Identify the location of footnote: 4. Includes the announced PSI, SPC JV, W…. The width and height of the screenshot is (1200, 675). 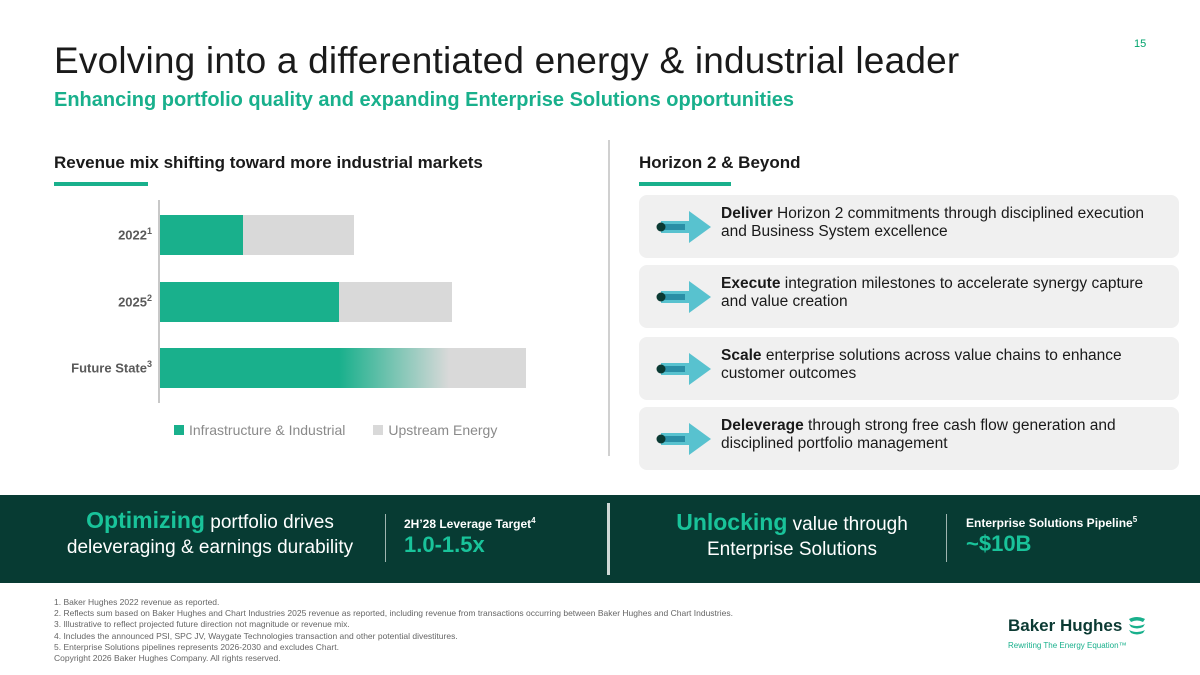
(256, 635).